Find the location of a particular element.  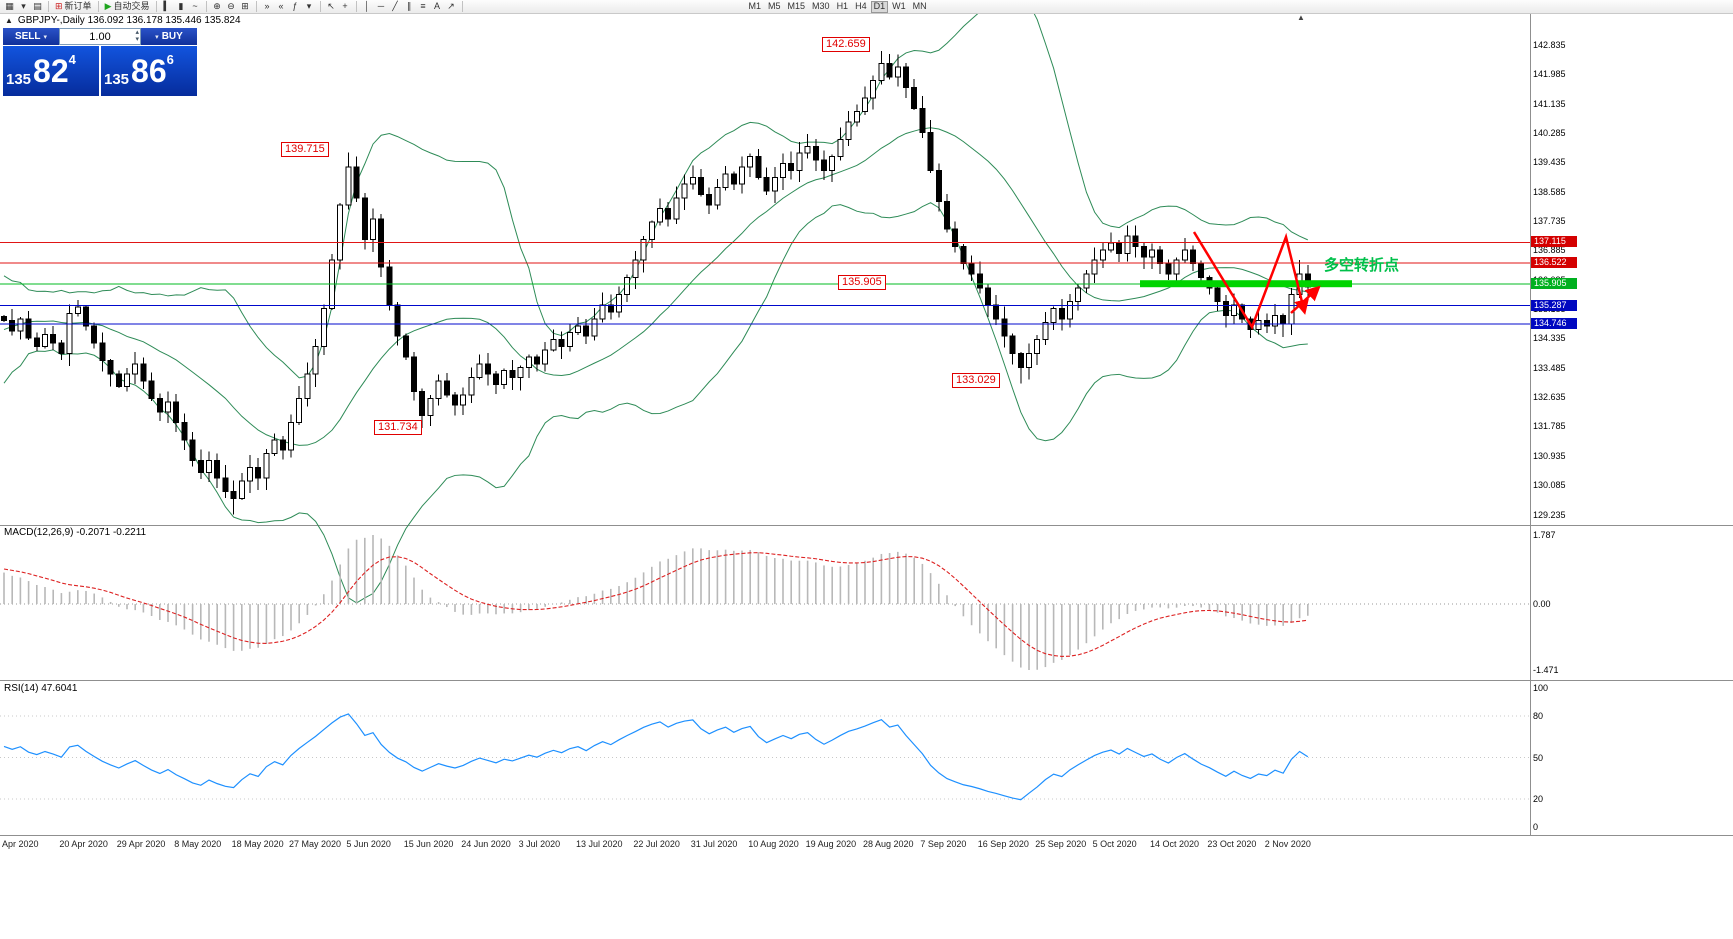

macd-indicator-label: MACD(12,26,9) -0.2071 -0.2211 is located at coordinates (75, 532).